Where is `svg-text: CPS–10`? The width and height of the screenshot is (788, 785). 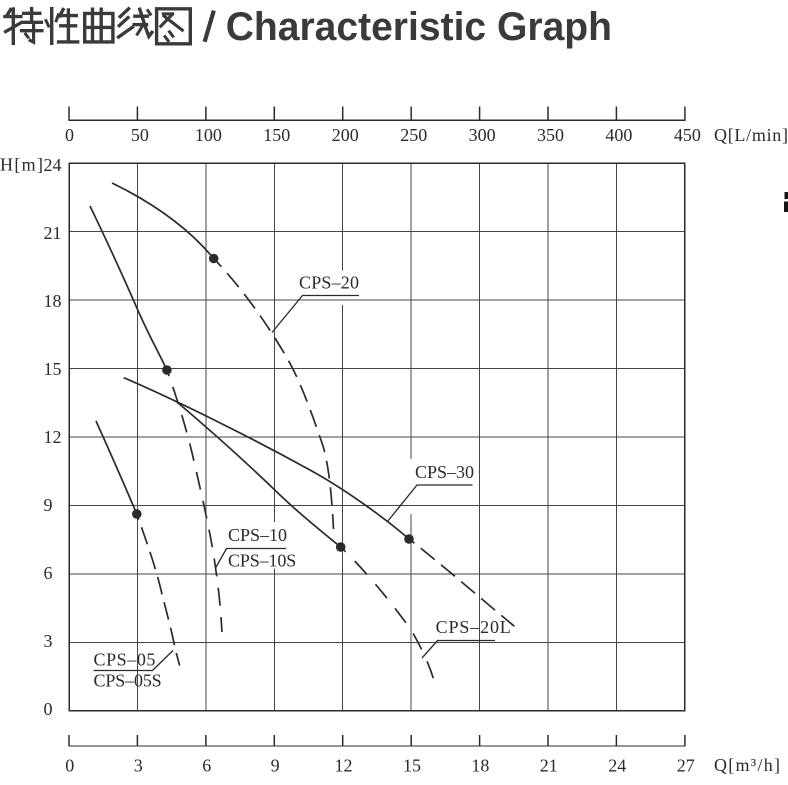 svg-text: CPS–10 is located at coordinates (257, 535).